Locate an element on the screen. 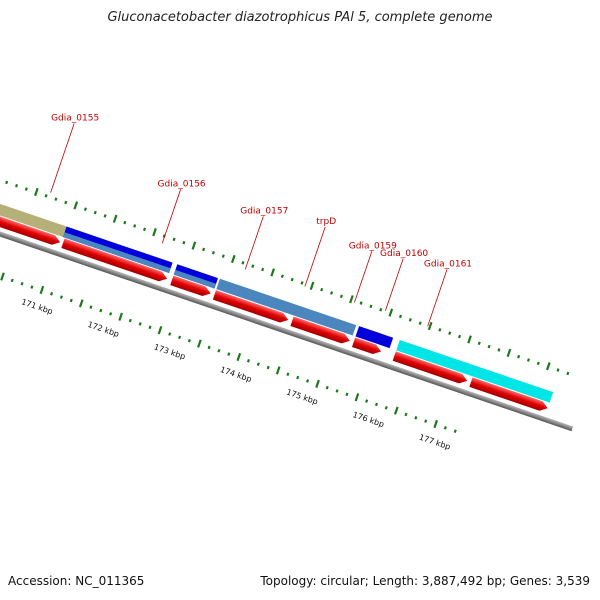  gene-label: Gdia_0160 is located at coordinates (404, 254).